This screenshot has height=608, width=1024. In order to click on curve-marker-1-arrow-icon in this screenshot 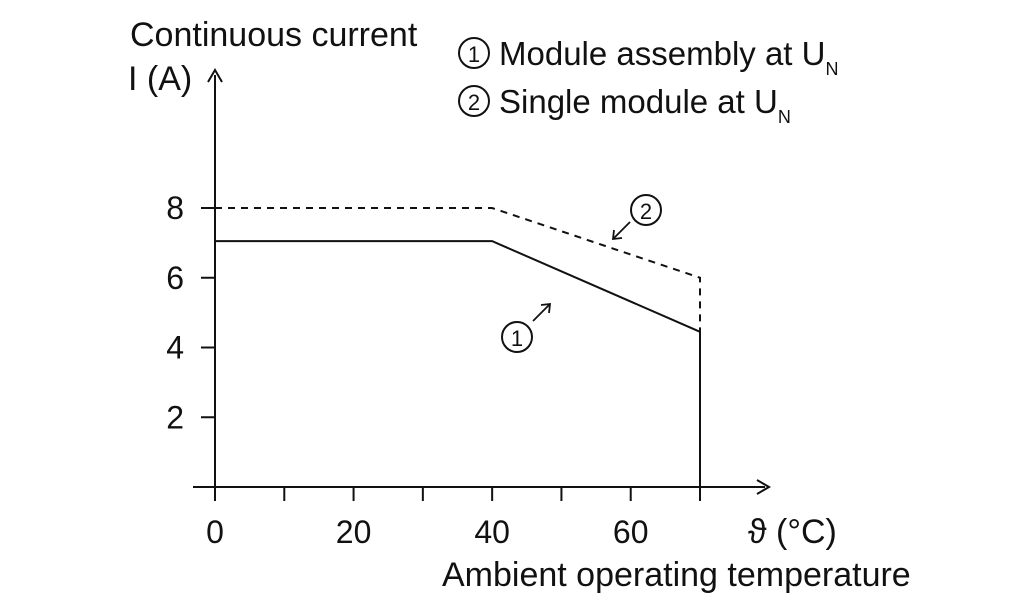, I will do `click(546, 308)`.